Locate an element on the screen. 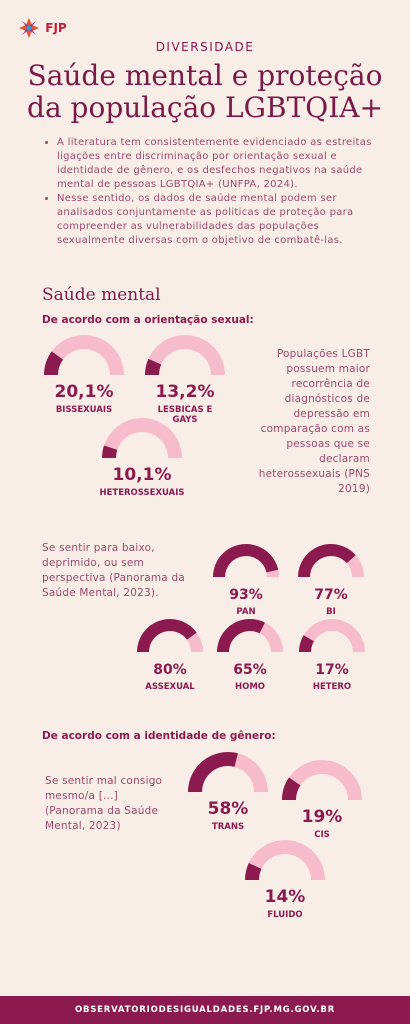  footer-bar: OBSERVATORIODESIGUALDADES.FJP.MG.GOV.BR is located at coordinates (205, 1010).